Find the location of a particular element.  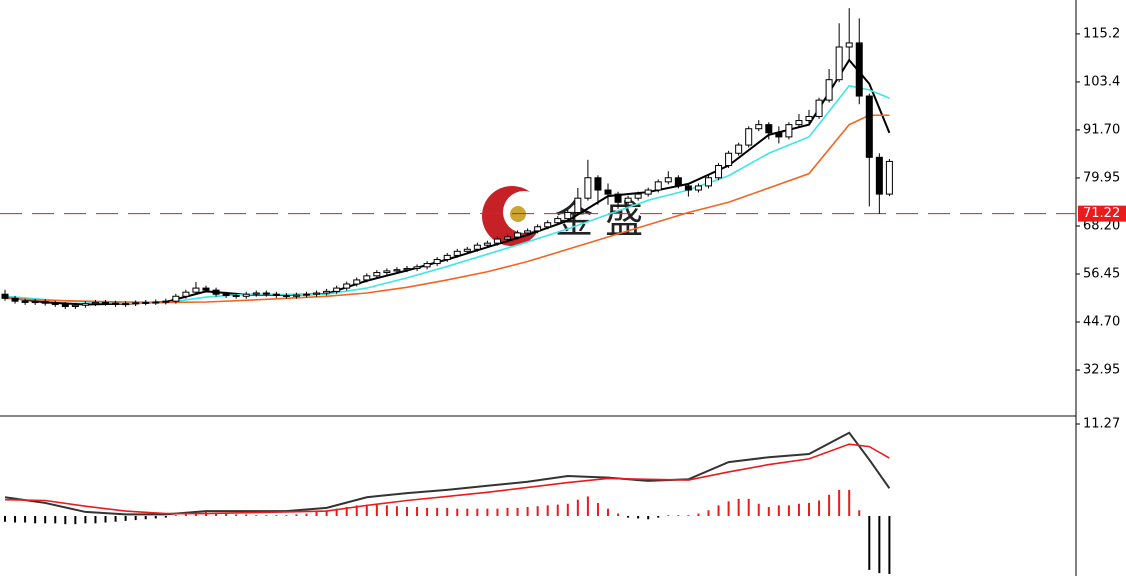

y-tick-label: 32.95 is located at coordinates (1101, 370).